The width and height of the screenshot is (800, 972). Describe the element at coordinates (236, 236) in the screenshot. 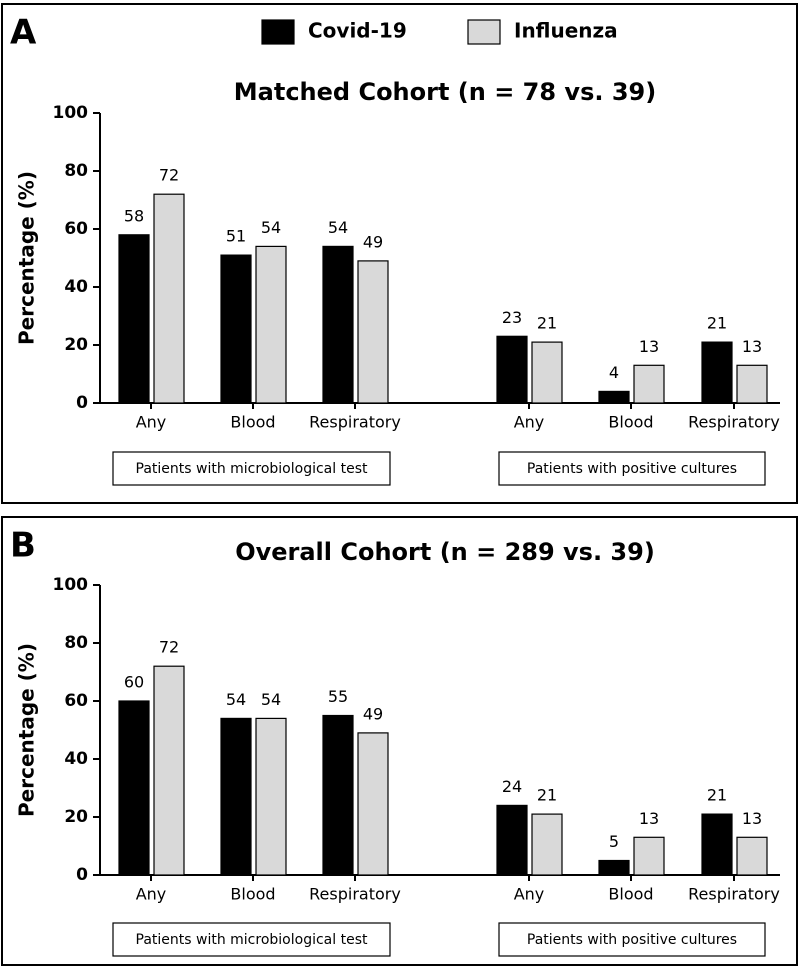

I see `value-label: 51` at that location.